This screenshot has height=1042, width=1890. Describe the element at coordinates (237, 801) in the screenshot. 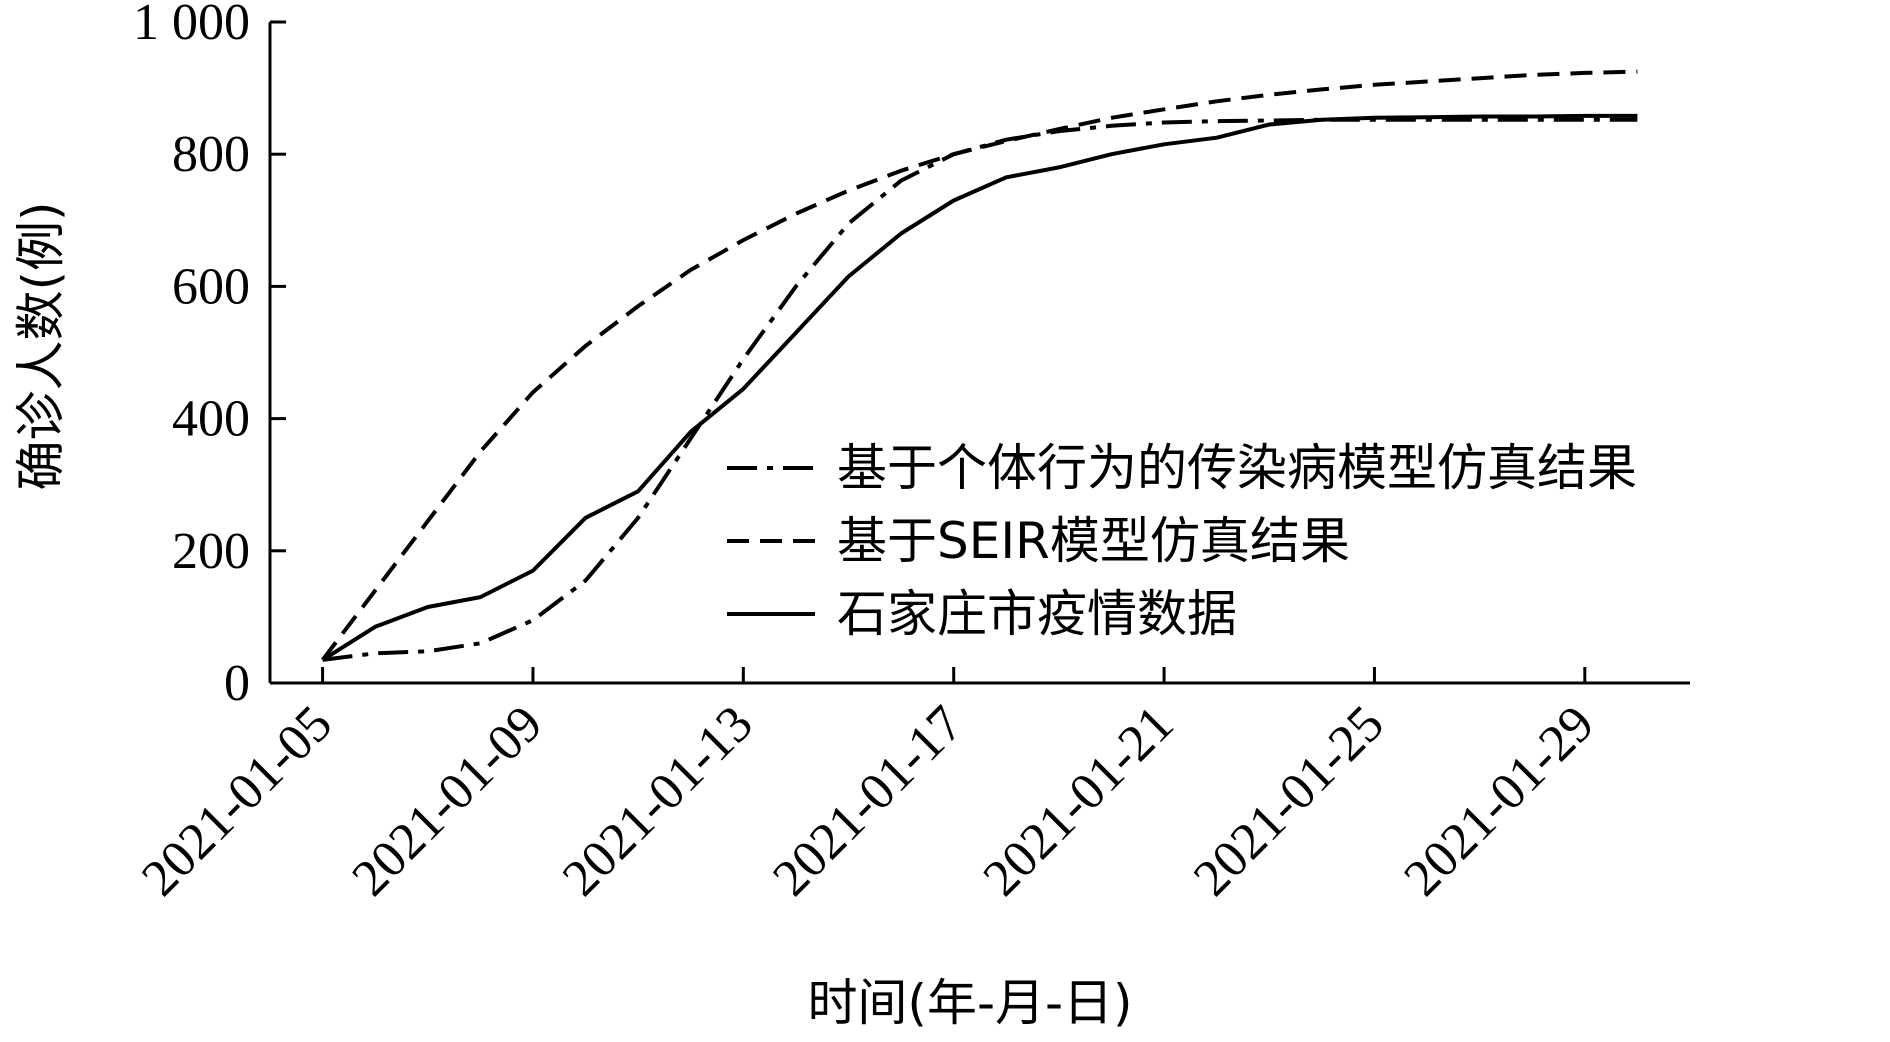

I see `x-tick-label: 2021-01-05` at that location.